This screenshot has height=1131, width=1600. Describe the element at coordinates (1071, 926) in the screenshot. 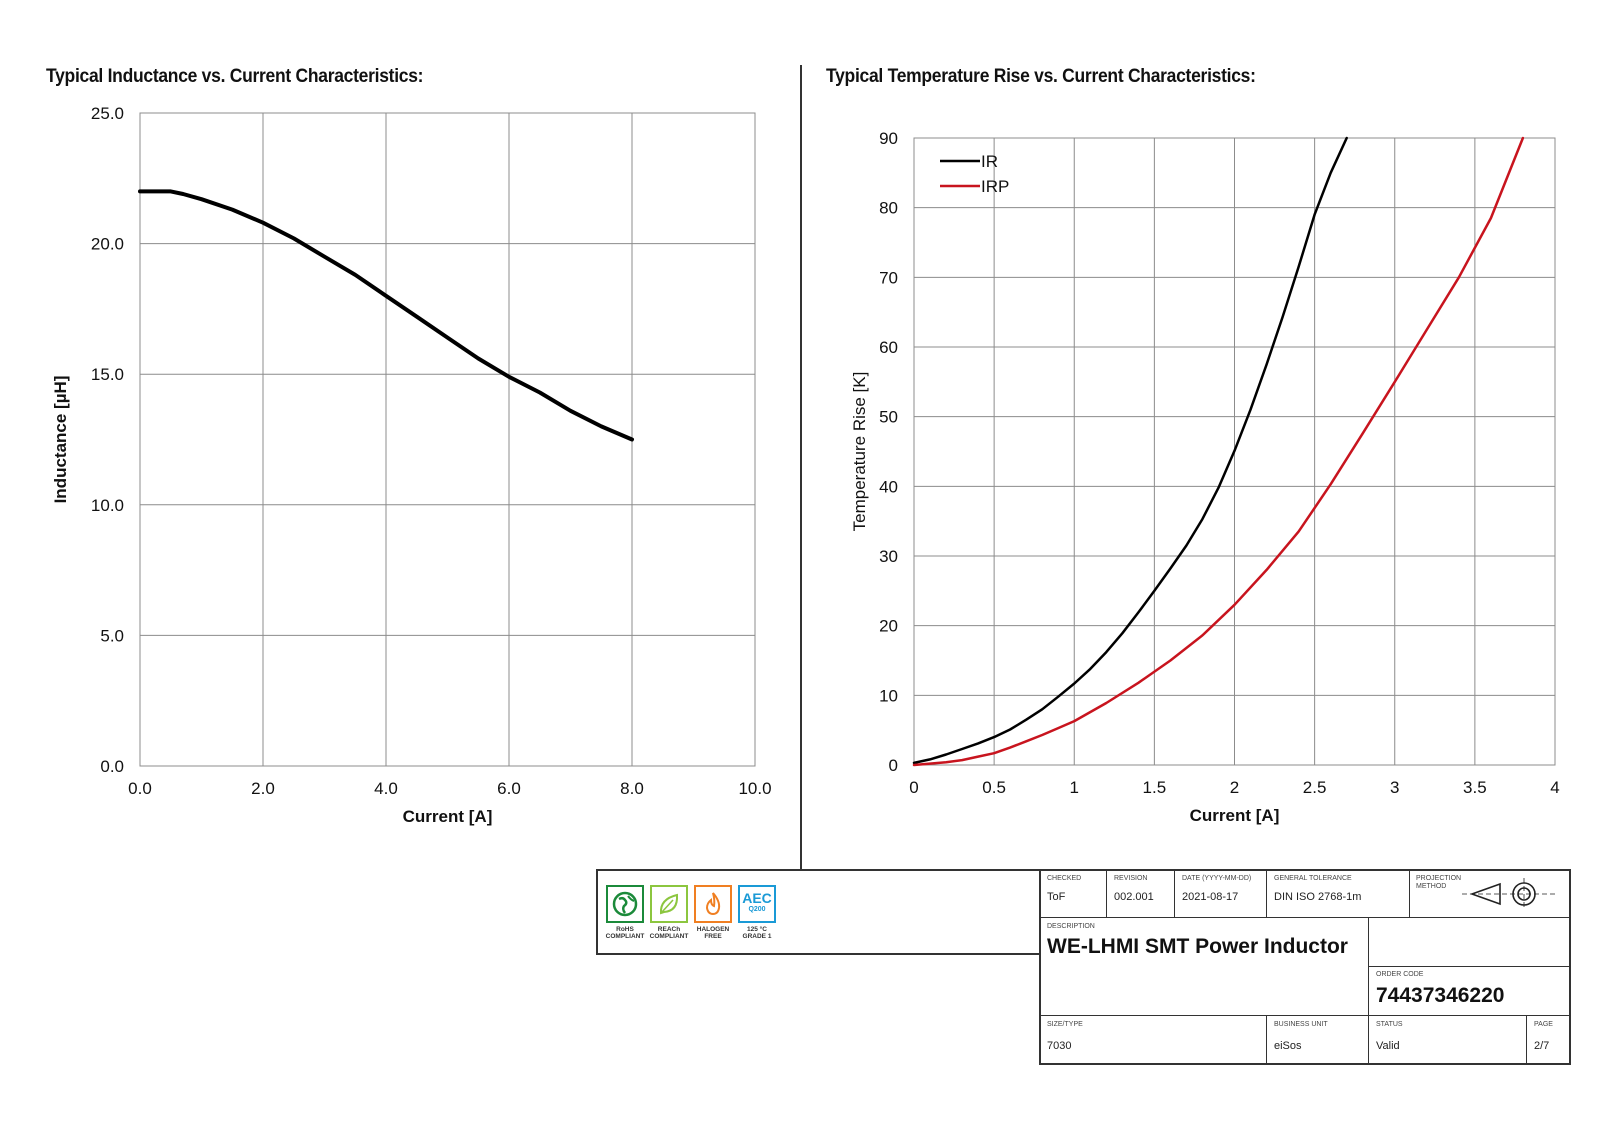

I see `description-label: DESCRIPTION` at that location.